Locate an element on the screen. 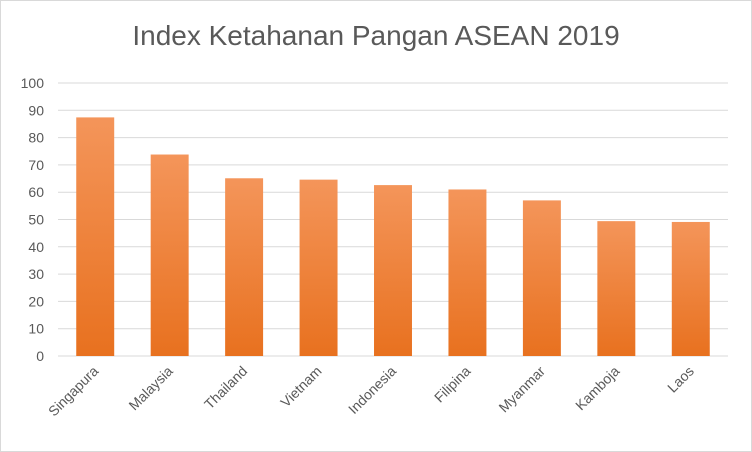 The image size is (752, 452). bar-malaysia is located at coordinates (169, 255).